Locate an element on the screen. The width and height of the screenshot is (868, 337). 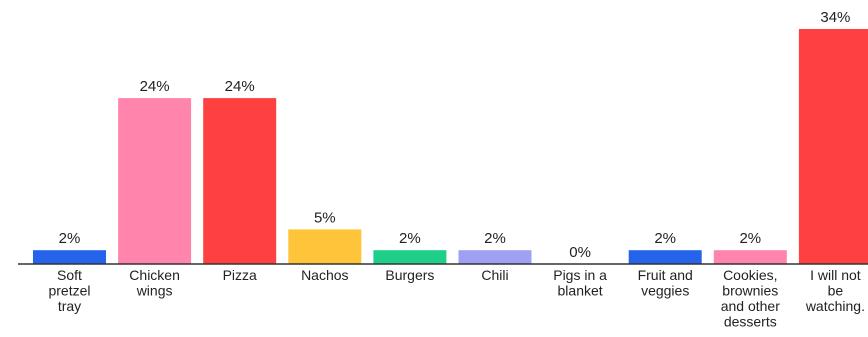
category-label-line: Burgers is located at coordinates (409, 275).